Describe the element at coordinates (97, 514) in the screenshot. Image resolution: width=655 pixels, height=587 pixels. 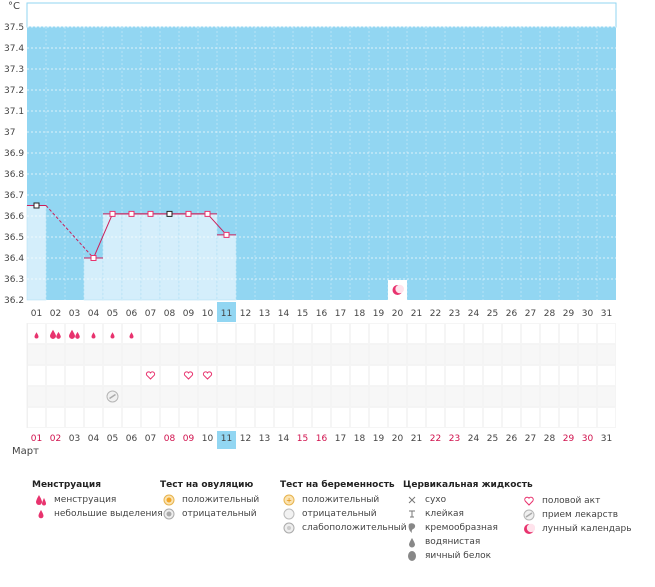
I see `legend-item: небольшие выделения` at that location.